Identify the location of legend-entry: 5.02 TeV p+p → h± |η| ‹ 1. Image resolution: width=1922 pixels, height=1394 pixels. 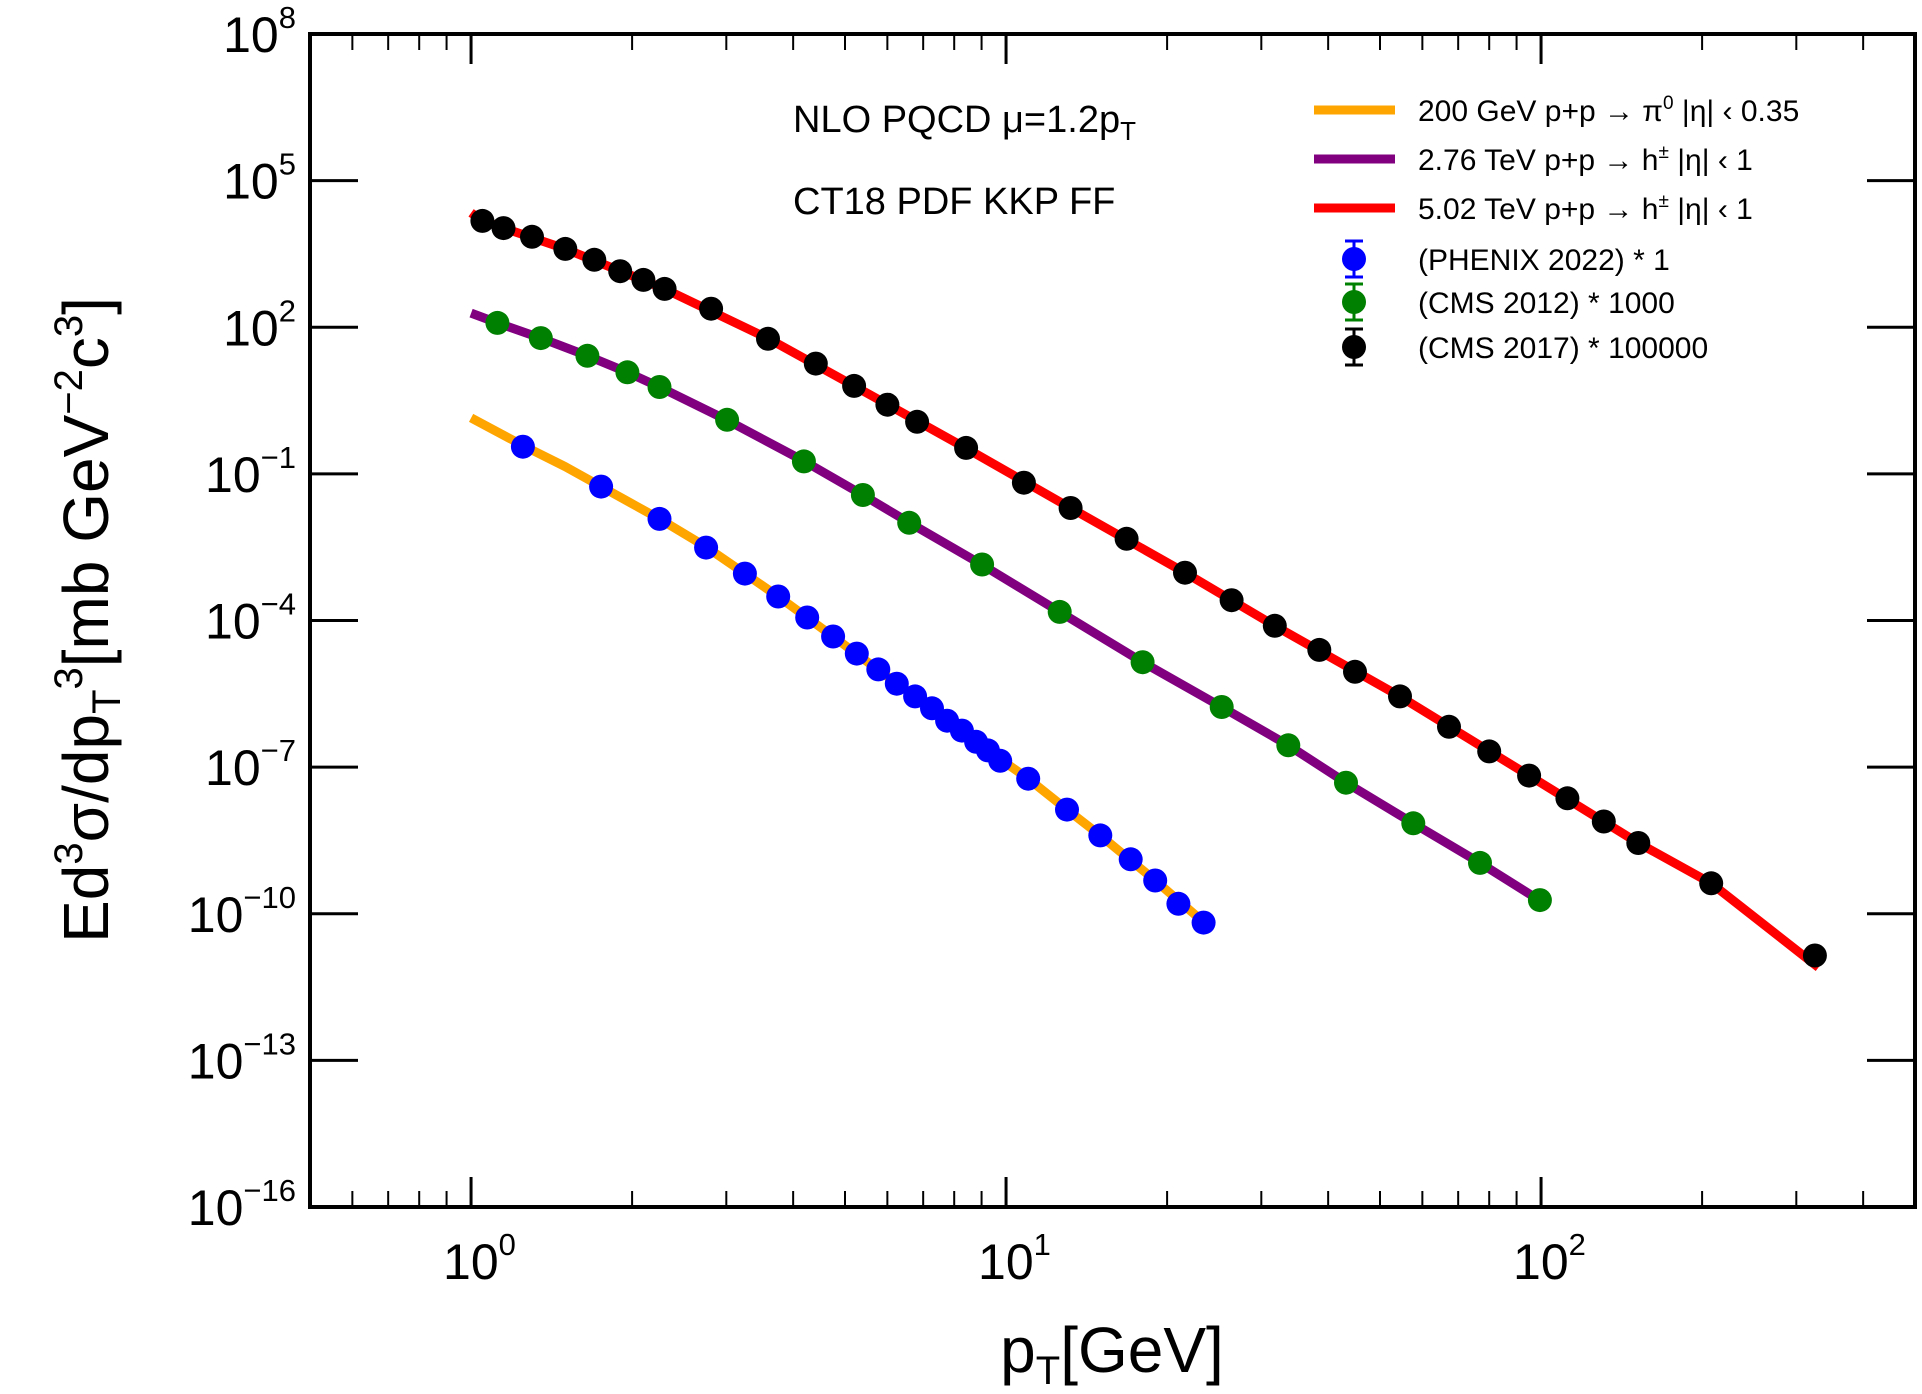
(1585, 208).